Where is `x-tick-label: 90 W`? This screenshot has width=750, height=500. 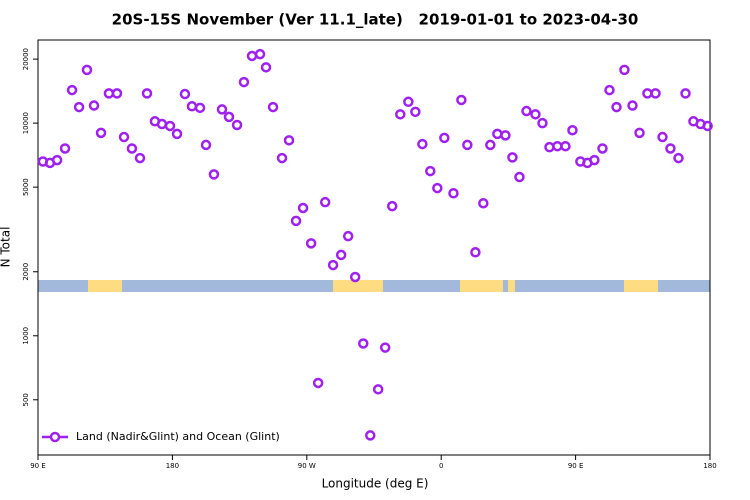 x-tick-label: 90 W is located at coordinates (307, 466).